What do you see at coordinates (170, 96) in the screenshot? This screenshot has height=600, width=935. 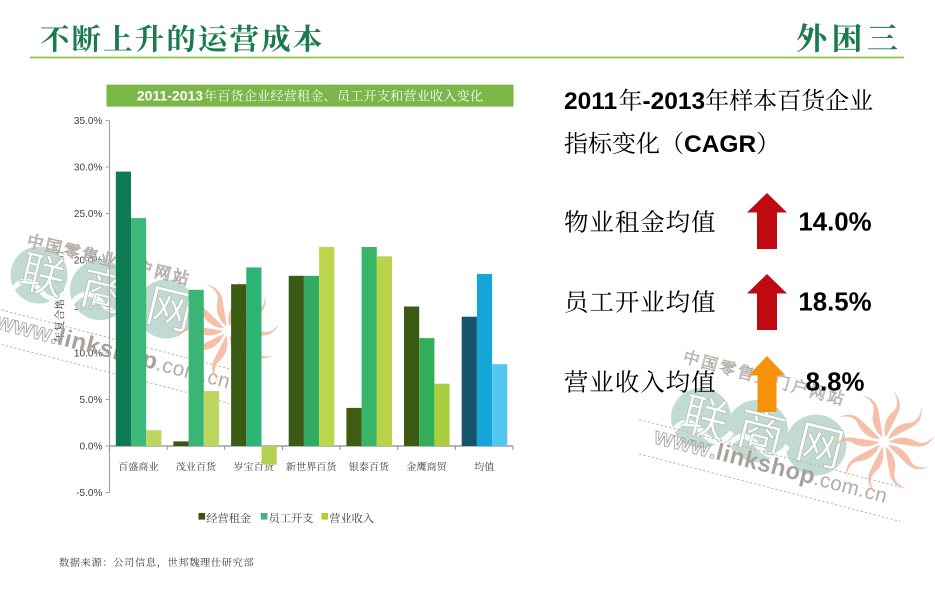 I see `svg-text: 2011-2013` at bounding box center [170, 96].